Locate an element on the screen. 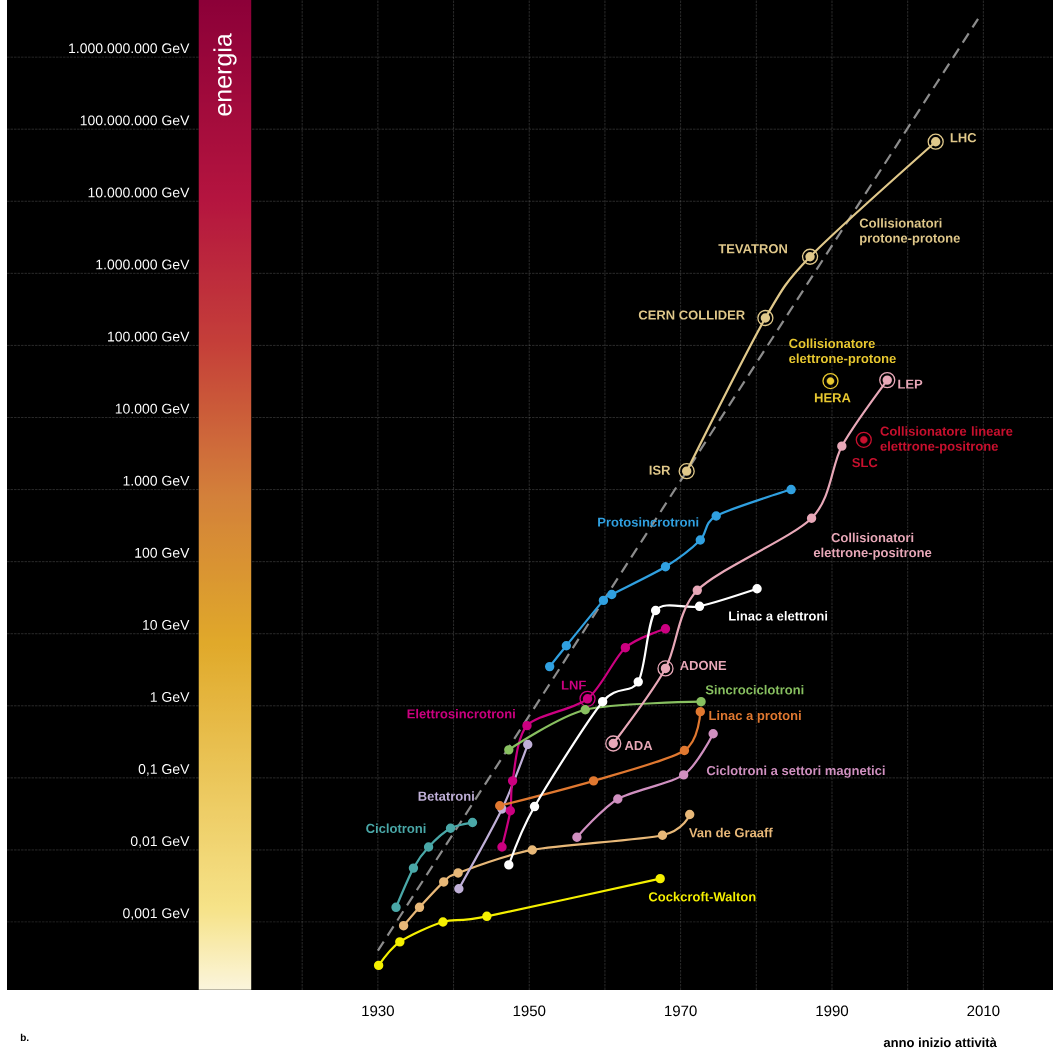  y-tick-label: 10.000.000 GeV is located at coordinates (139, 192).